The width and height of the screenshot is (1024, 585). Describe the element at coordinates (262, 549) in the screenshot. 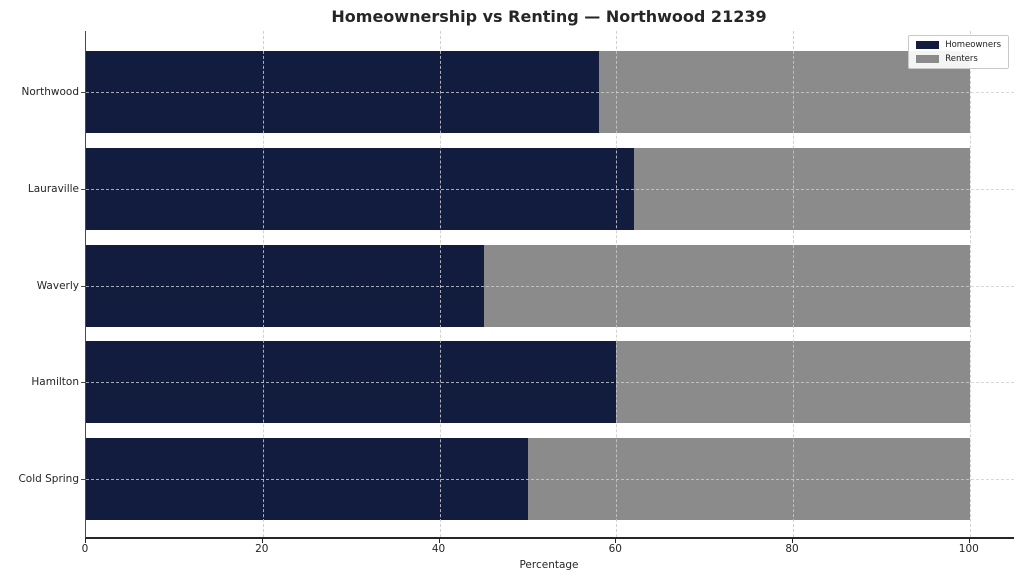

I see `x-tick-label-20: 20` at that location.